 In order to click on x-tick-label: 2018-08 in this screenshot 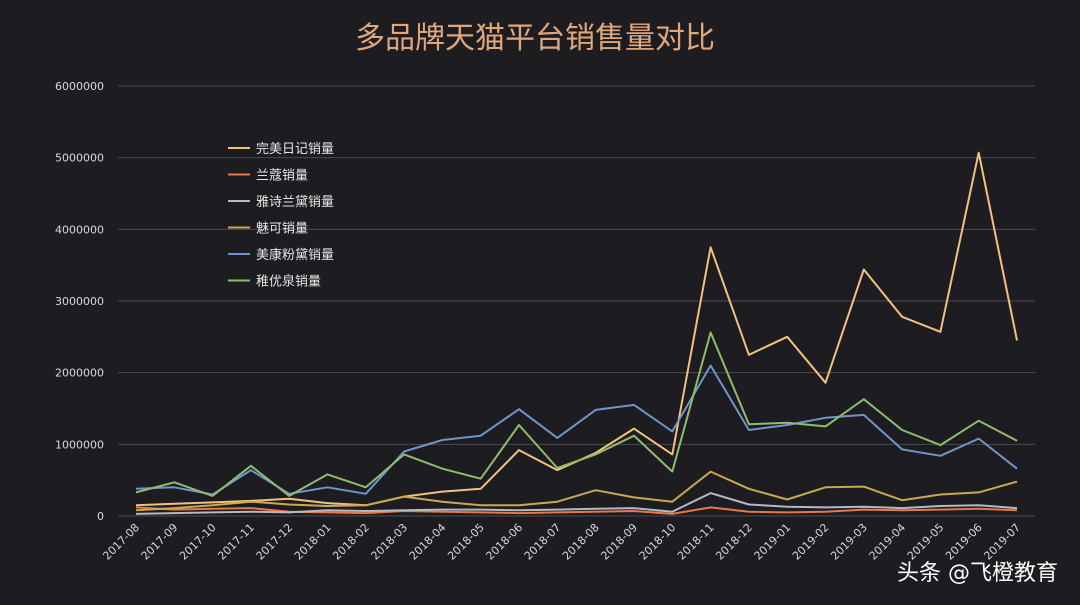, I will do `click(581, 542)`.